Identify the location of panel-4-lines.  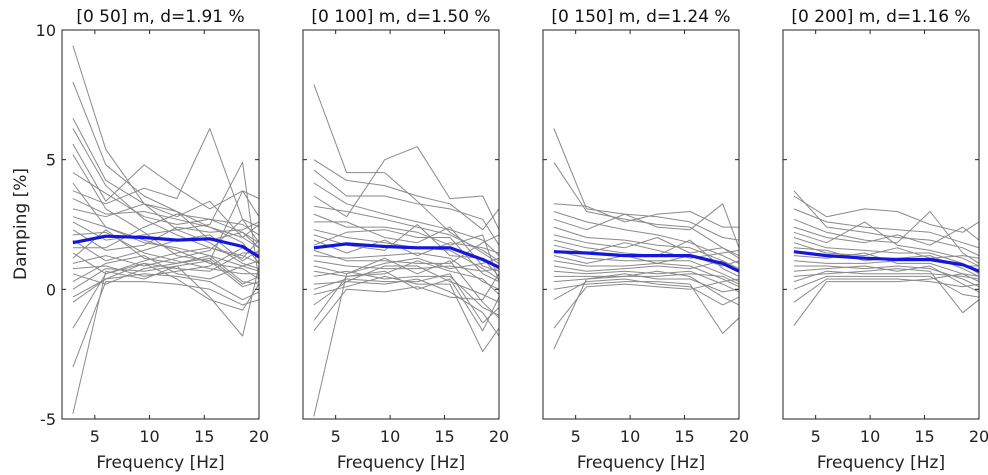
(886, 258).